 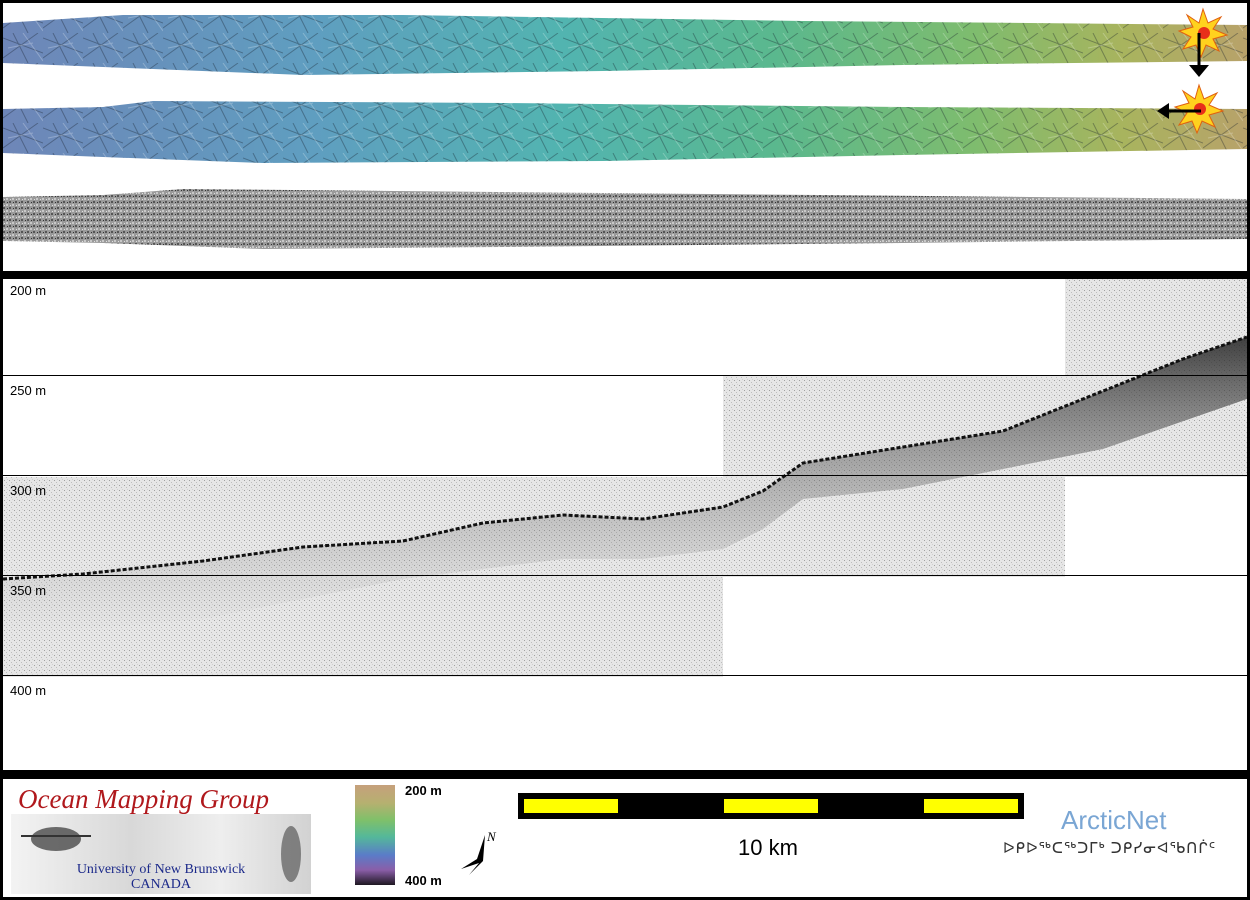 What do you see at coordinates (28, 590) in the screenshot?
I see `depth-label: 350 m` at bounding box center [28, 590].